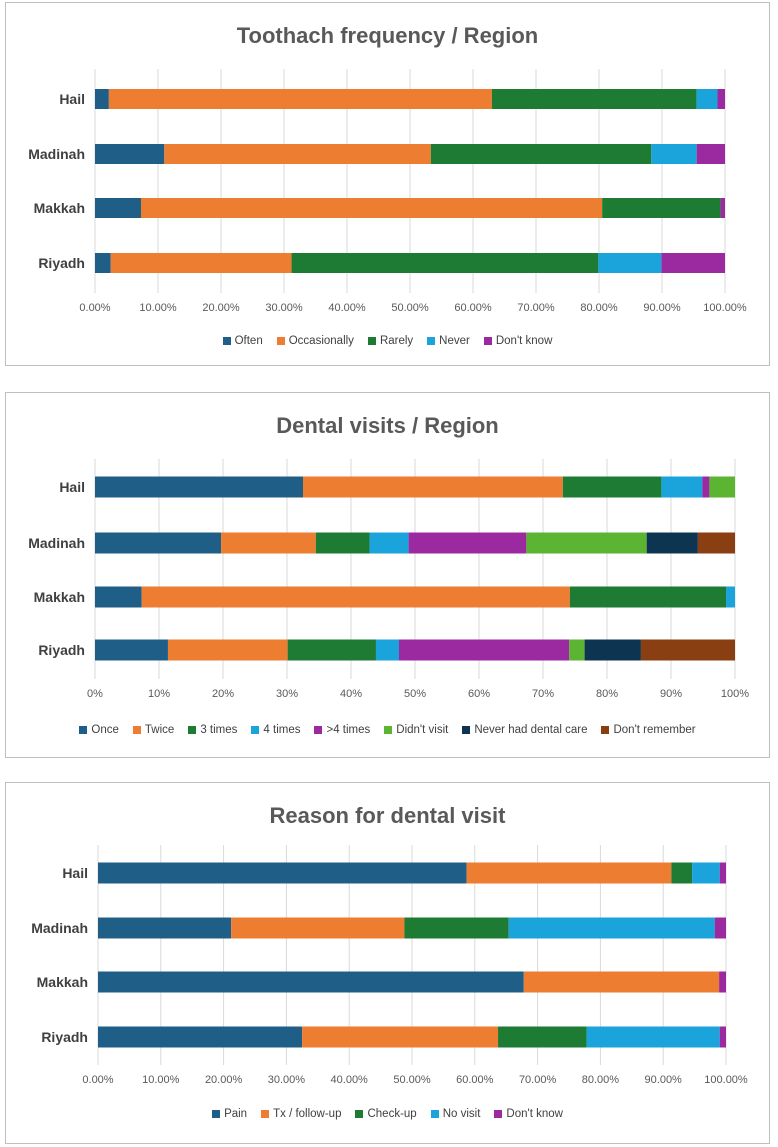  What do you see at coordinates (284, 308) in the screenshot?
I see `x-tick-label: 30.00%` at bounding box center [284, 308].